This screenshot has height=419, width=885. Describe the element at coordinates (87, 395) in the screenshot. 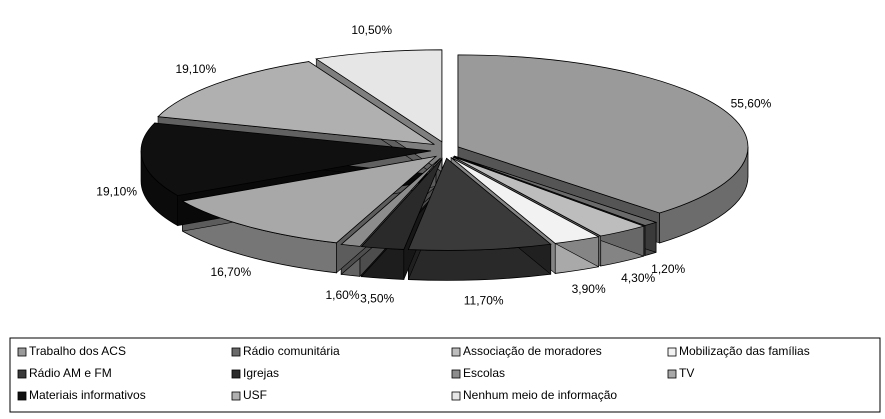

I see `legend-label: Materiais informativos` at that location.